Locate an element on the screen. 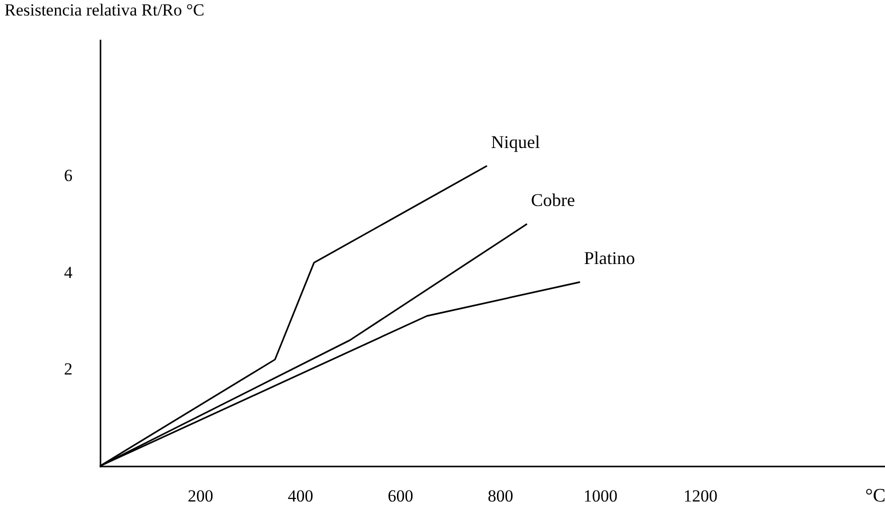  y-axis-title: Resistencia relativa Rt/Ro °C is located at coordinates (104, 10).